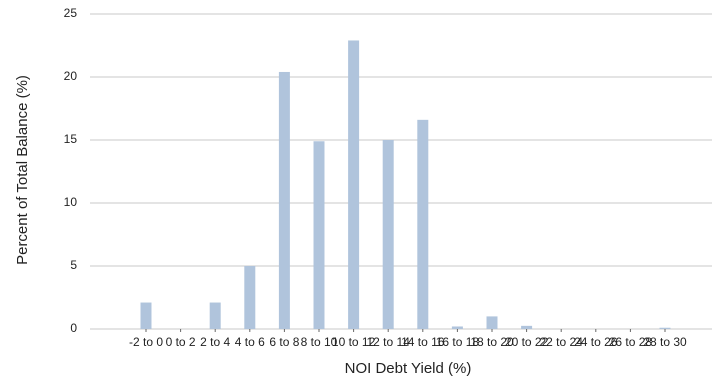 The height and width of the screenshot is (378, 722). Describe the element at coordinates (215, 342) in the screenshot. I see `x-tick-label: 2 to 4` at that location.